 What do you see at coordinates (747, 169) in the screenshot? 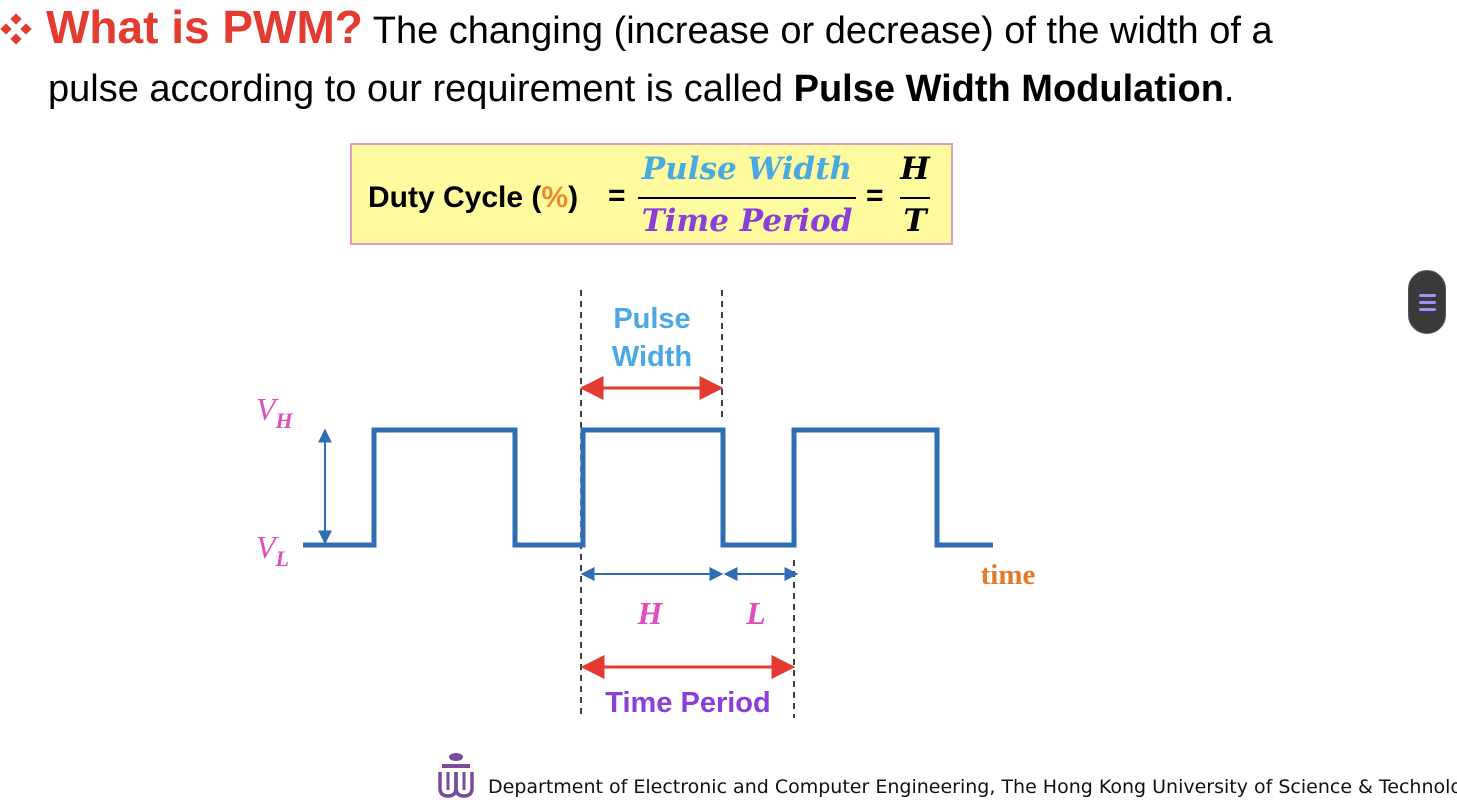
I see `formula-numerator: Pulse Width` at bounding box center [747, 169].